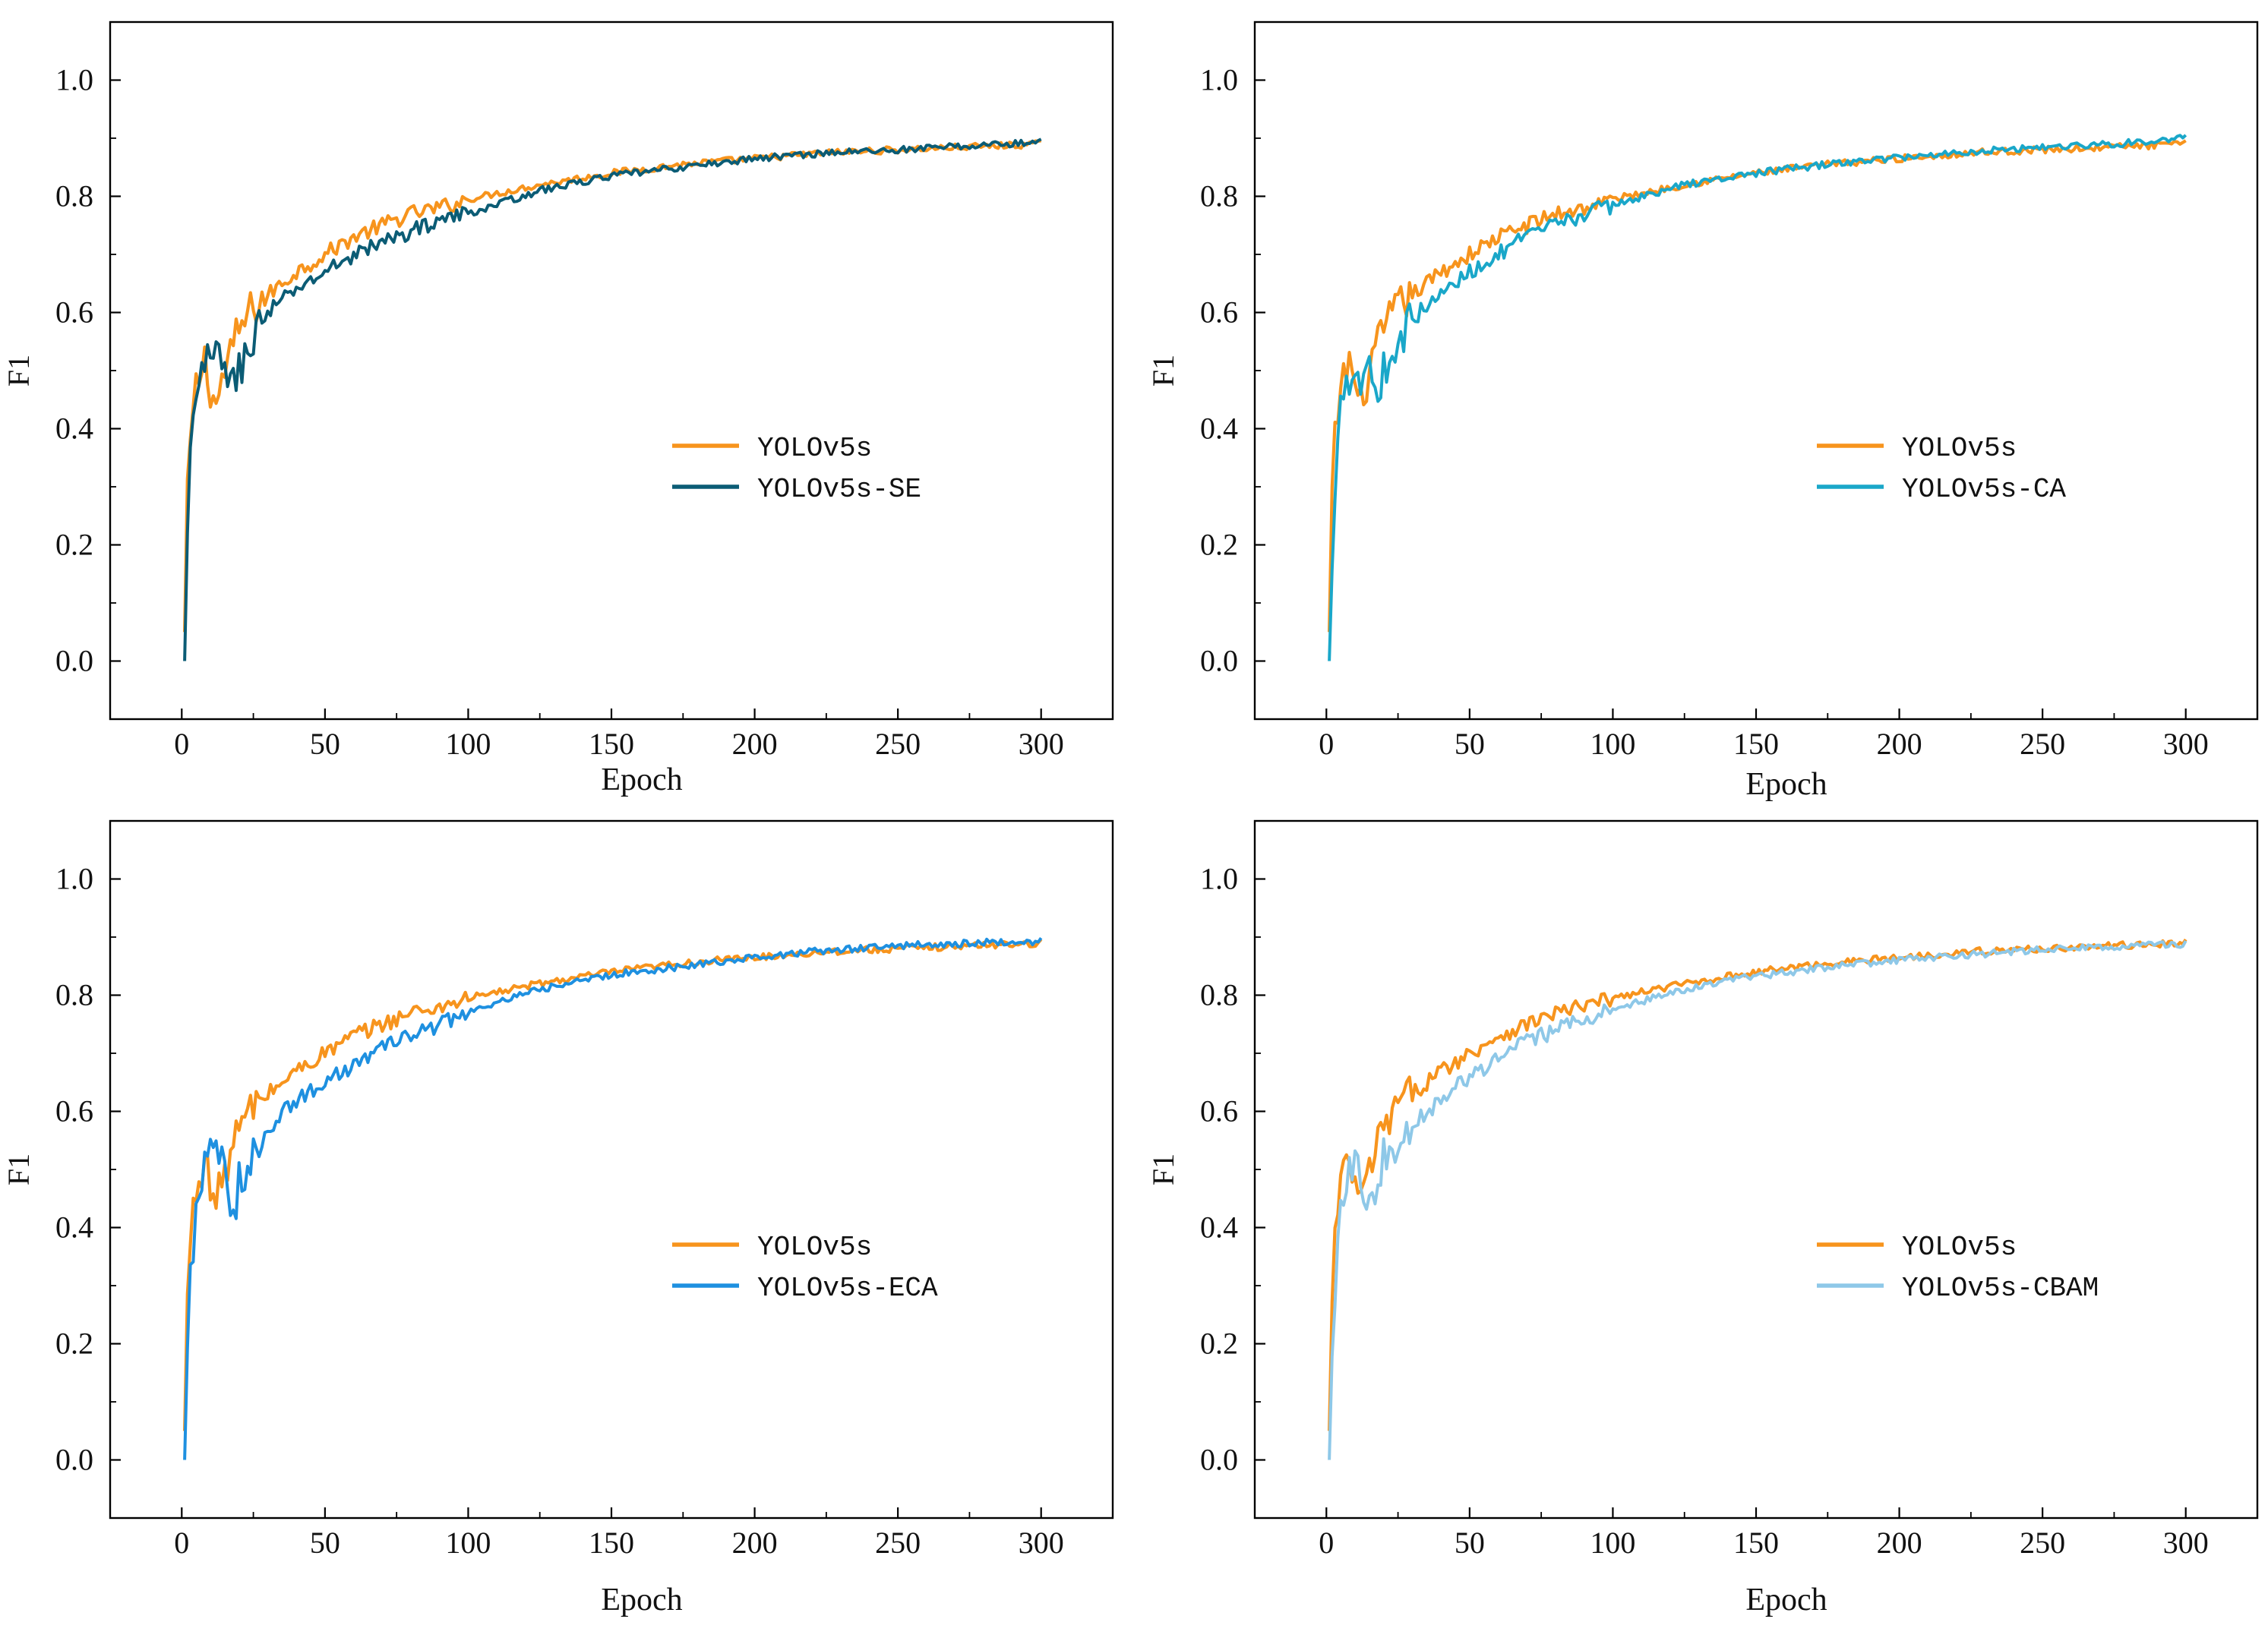 This screenshot has height=1638, width=2268. I want to click on series-line-yolov5s-se, so click(612, 399).